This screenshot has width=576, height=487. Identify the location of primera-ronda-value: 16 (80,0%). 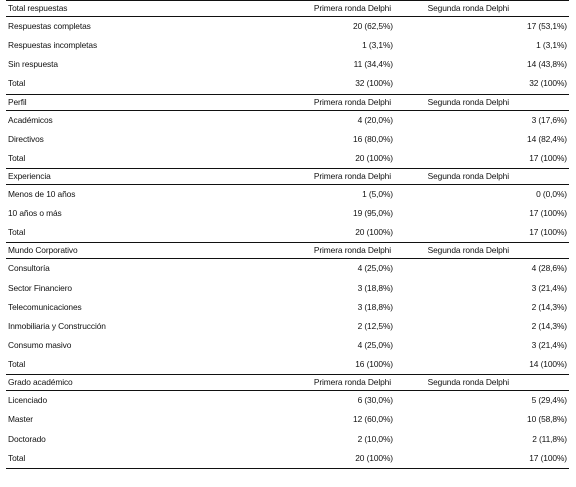
(373, 138).